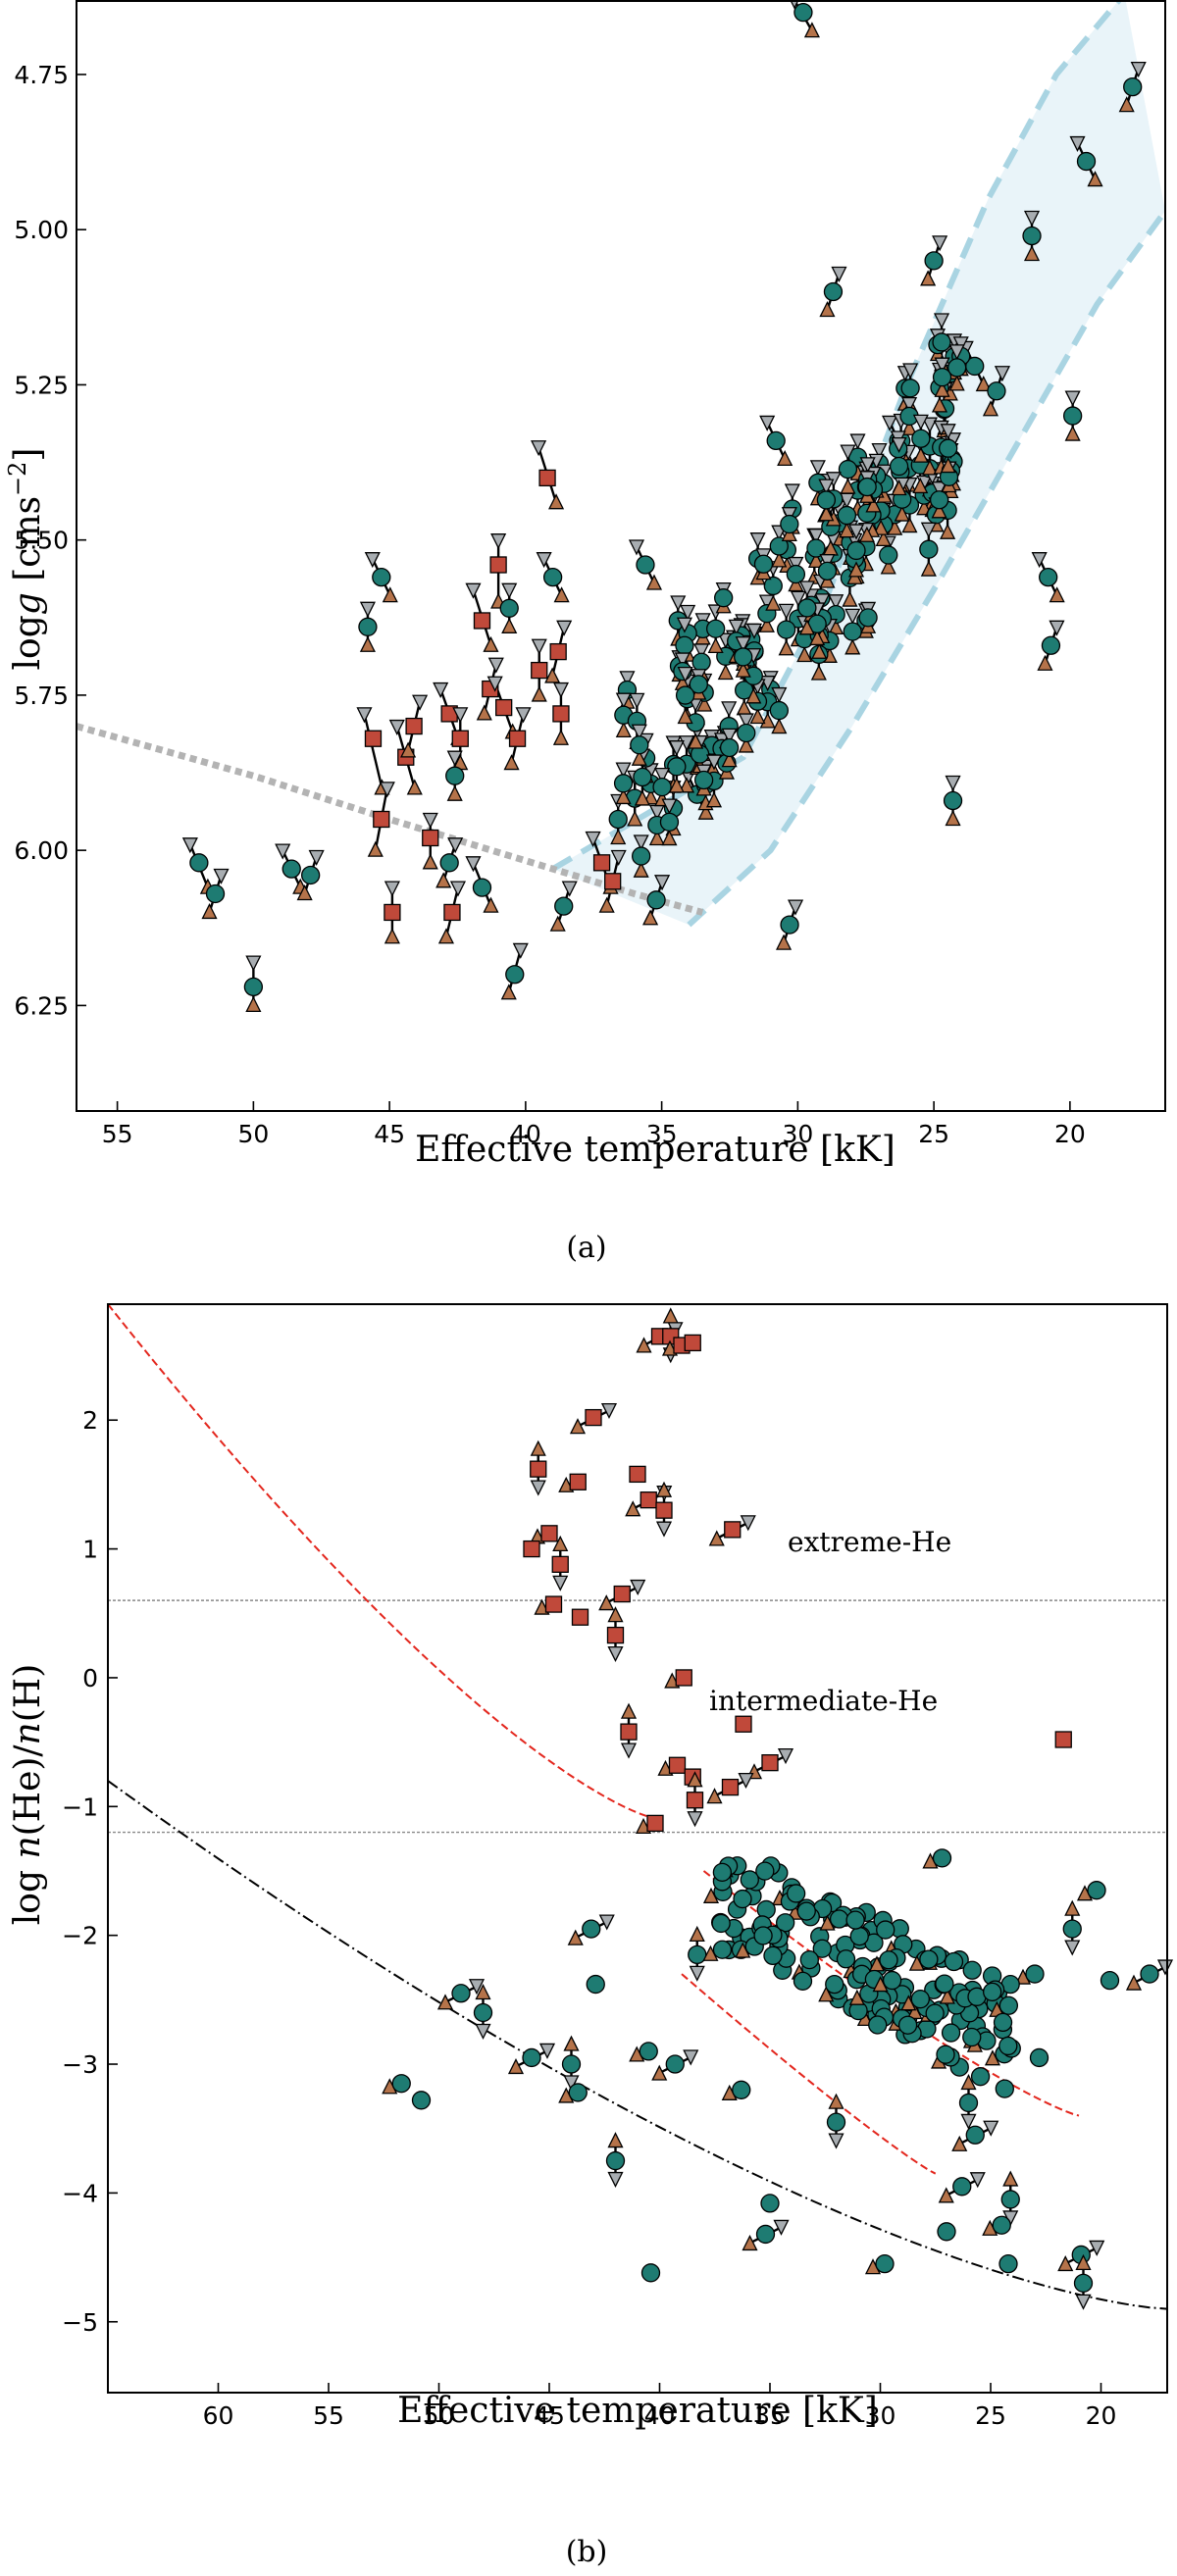 Image resolution: width=1177 pixels, height=2576 pixels. What do you see at coordinates (797, 1134) in the screenshot?
I see `a-x-tick-label: 30` at bounding box center [797, 1134].